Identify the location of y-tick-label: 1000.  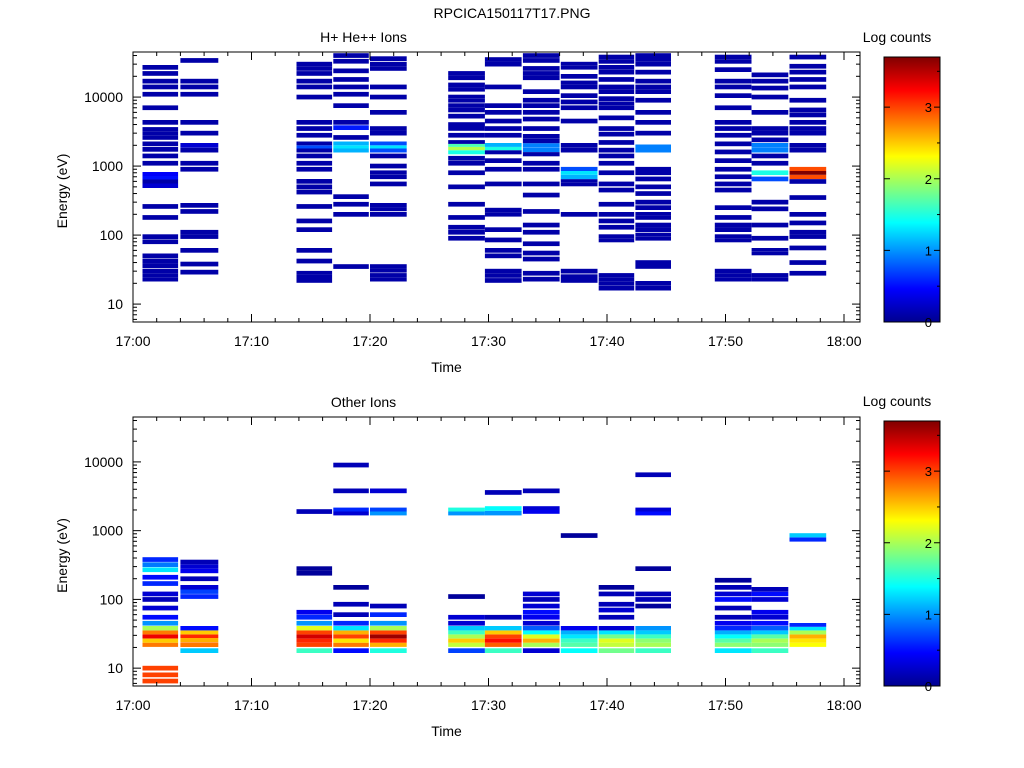
(107, 531).